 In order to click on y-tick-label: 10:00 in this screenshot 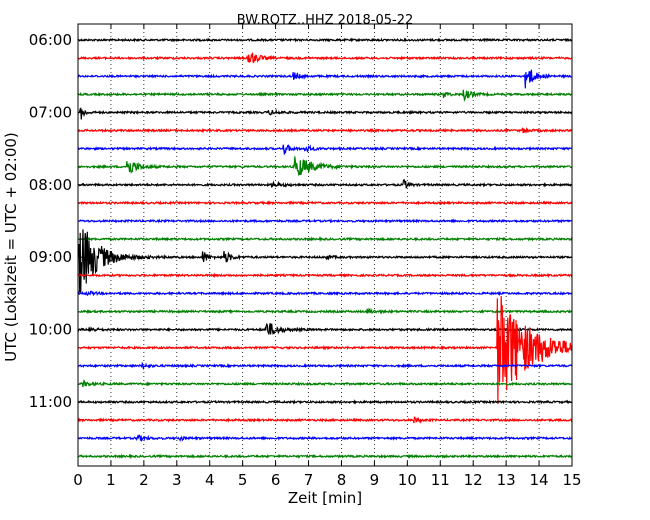, I will do `click(50, 330)`.